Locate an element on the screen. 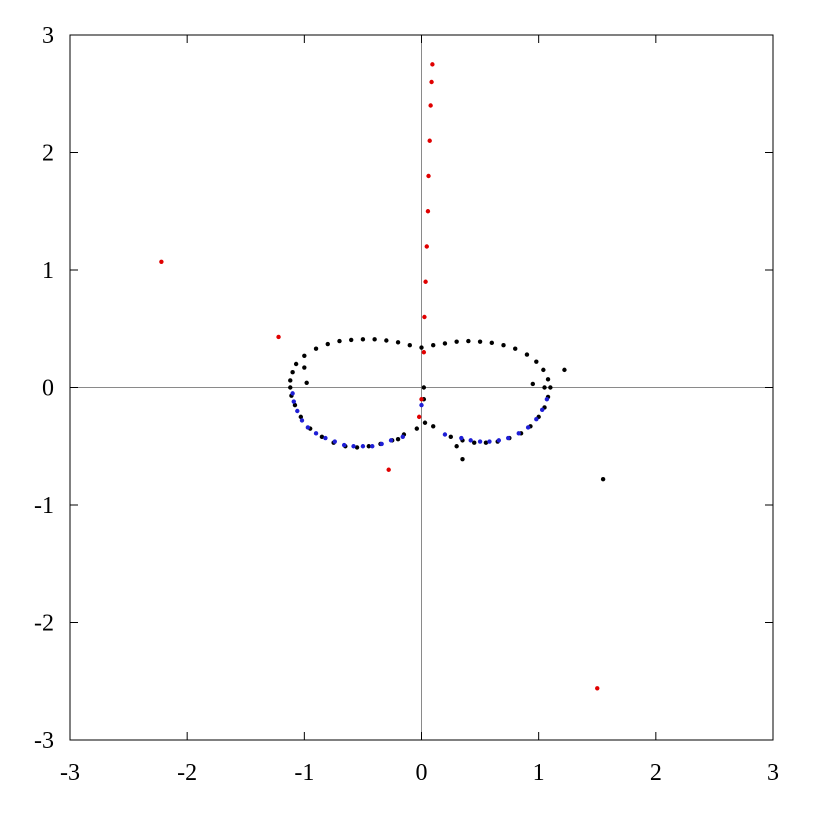  y-tick-label: 2 is located at coordinates (48, 154).